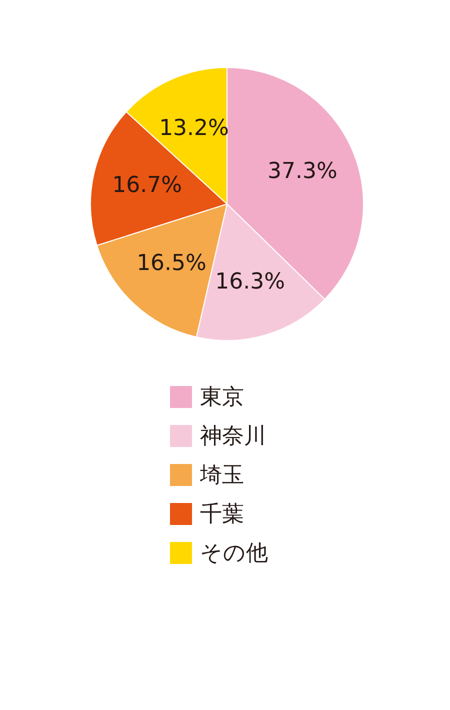 This screenshot has width=450, height=710. Describe the element at coordinates (222, 476) in the screenshot. I see `legend-label: 埼玉` at that location.